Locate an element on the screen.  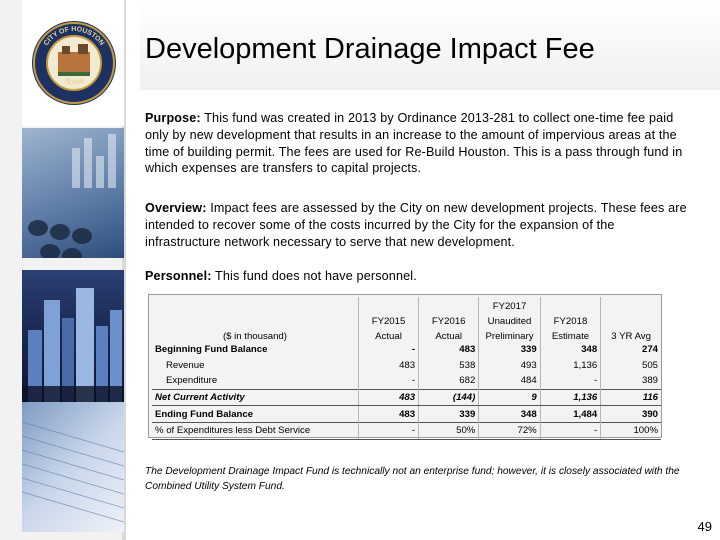
calculator-chart-image is located at coordinates (72, 196).